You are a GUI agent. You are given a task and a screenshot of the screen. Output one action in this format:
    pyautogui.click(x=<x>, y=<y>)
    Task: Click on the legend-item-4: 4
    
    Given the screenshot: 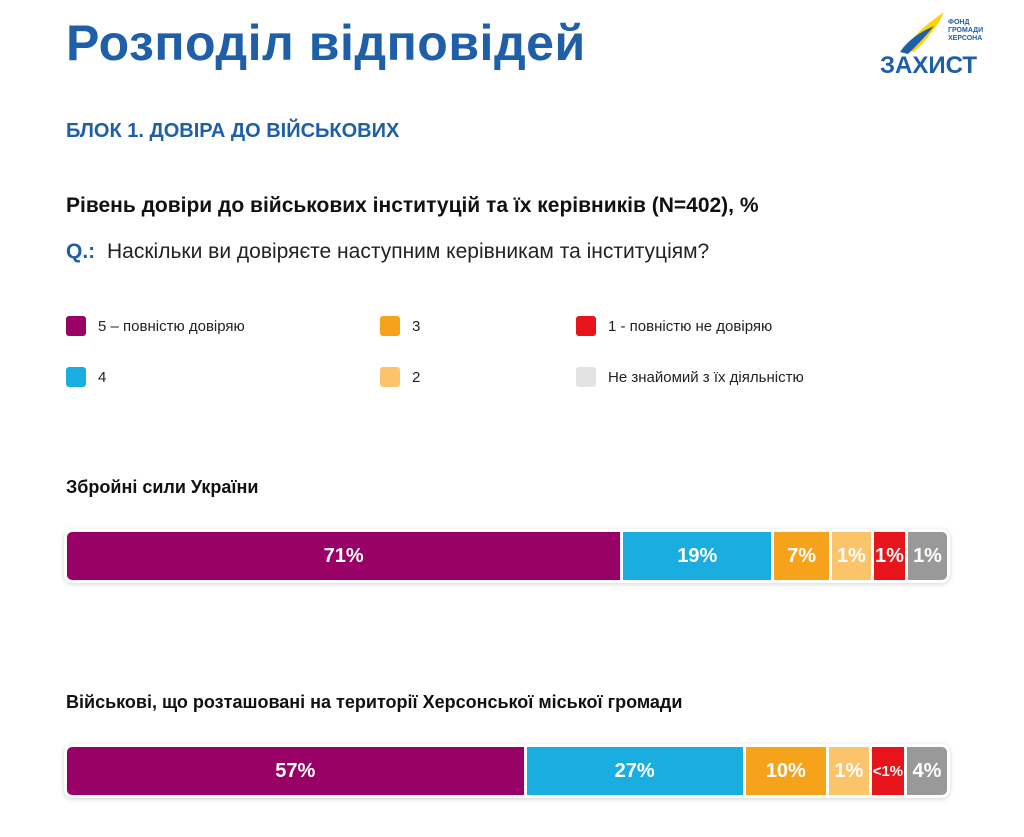 What is the action you would take?
    pyautogui.click(x=86, y=377)
    